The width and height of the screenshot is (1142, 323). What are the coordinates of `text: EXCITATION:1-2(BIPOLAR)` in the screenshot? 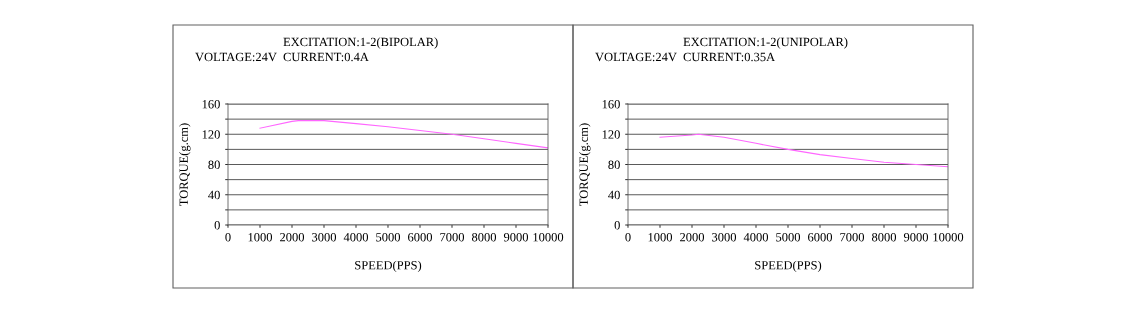 It's located at (360, 43).